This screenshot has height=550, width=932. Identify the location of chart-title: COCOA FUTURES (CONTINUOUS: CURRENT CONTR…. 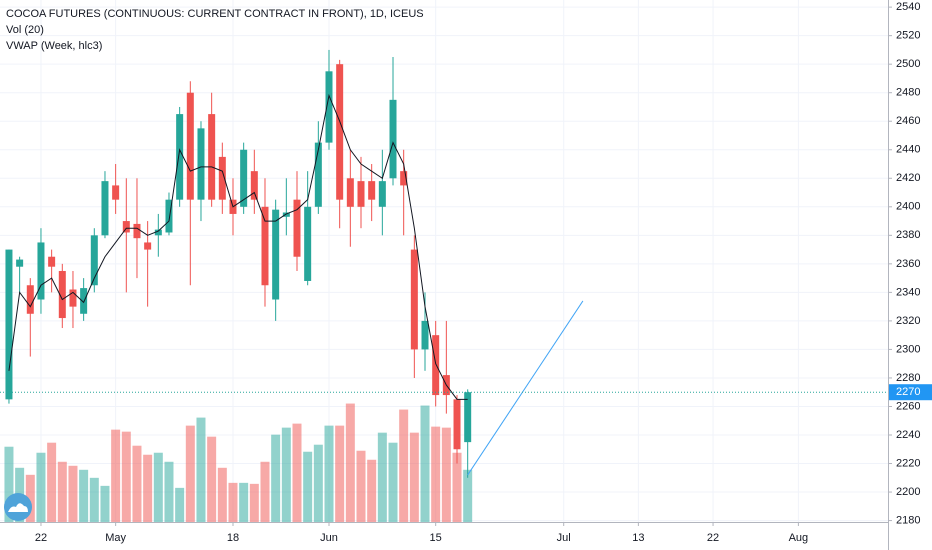
(215, 14).